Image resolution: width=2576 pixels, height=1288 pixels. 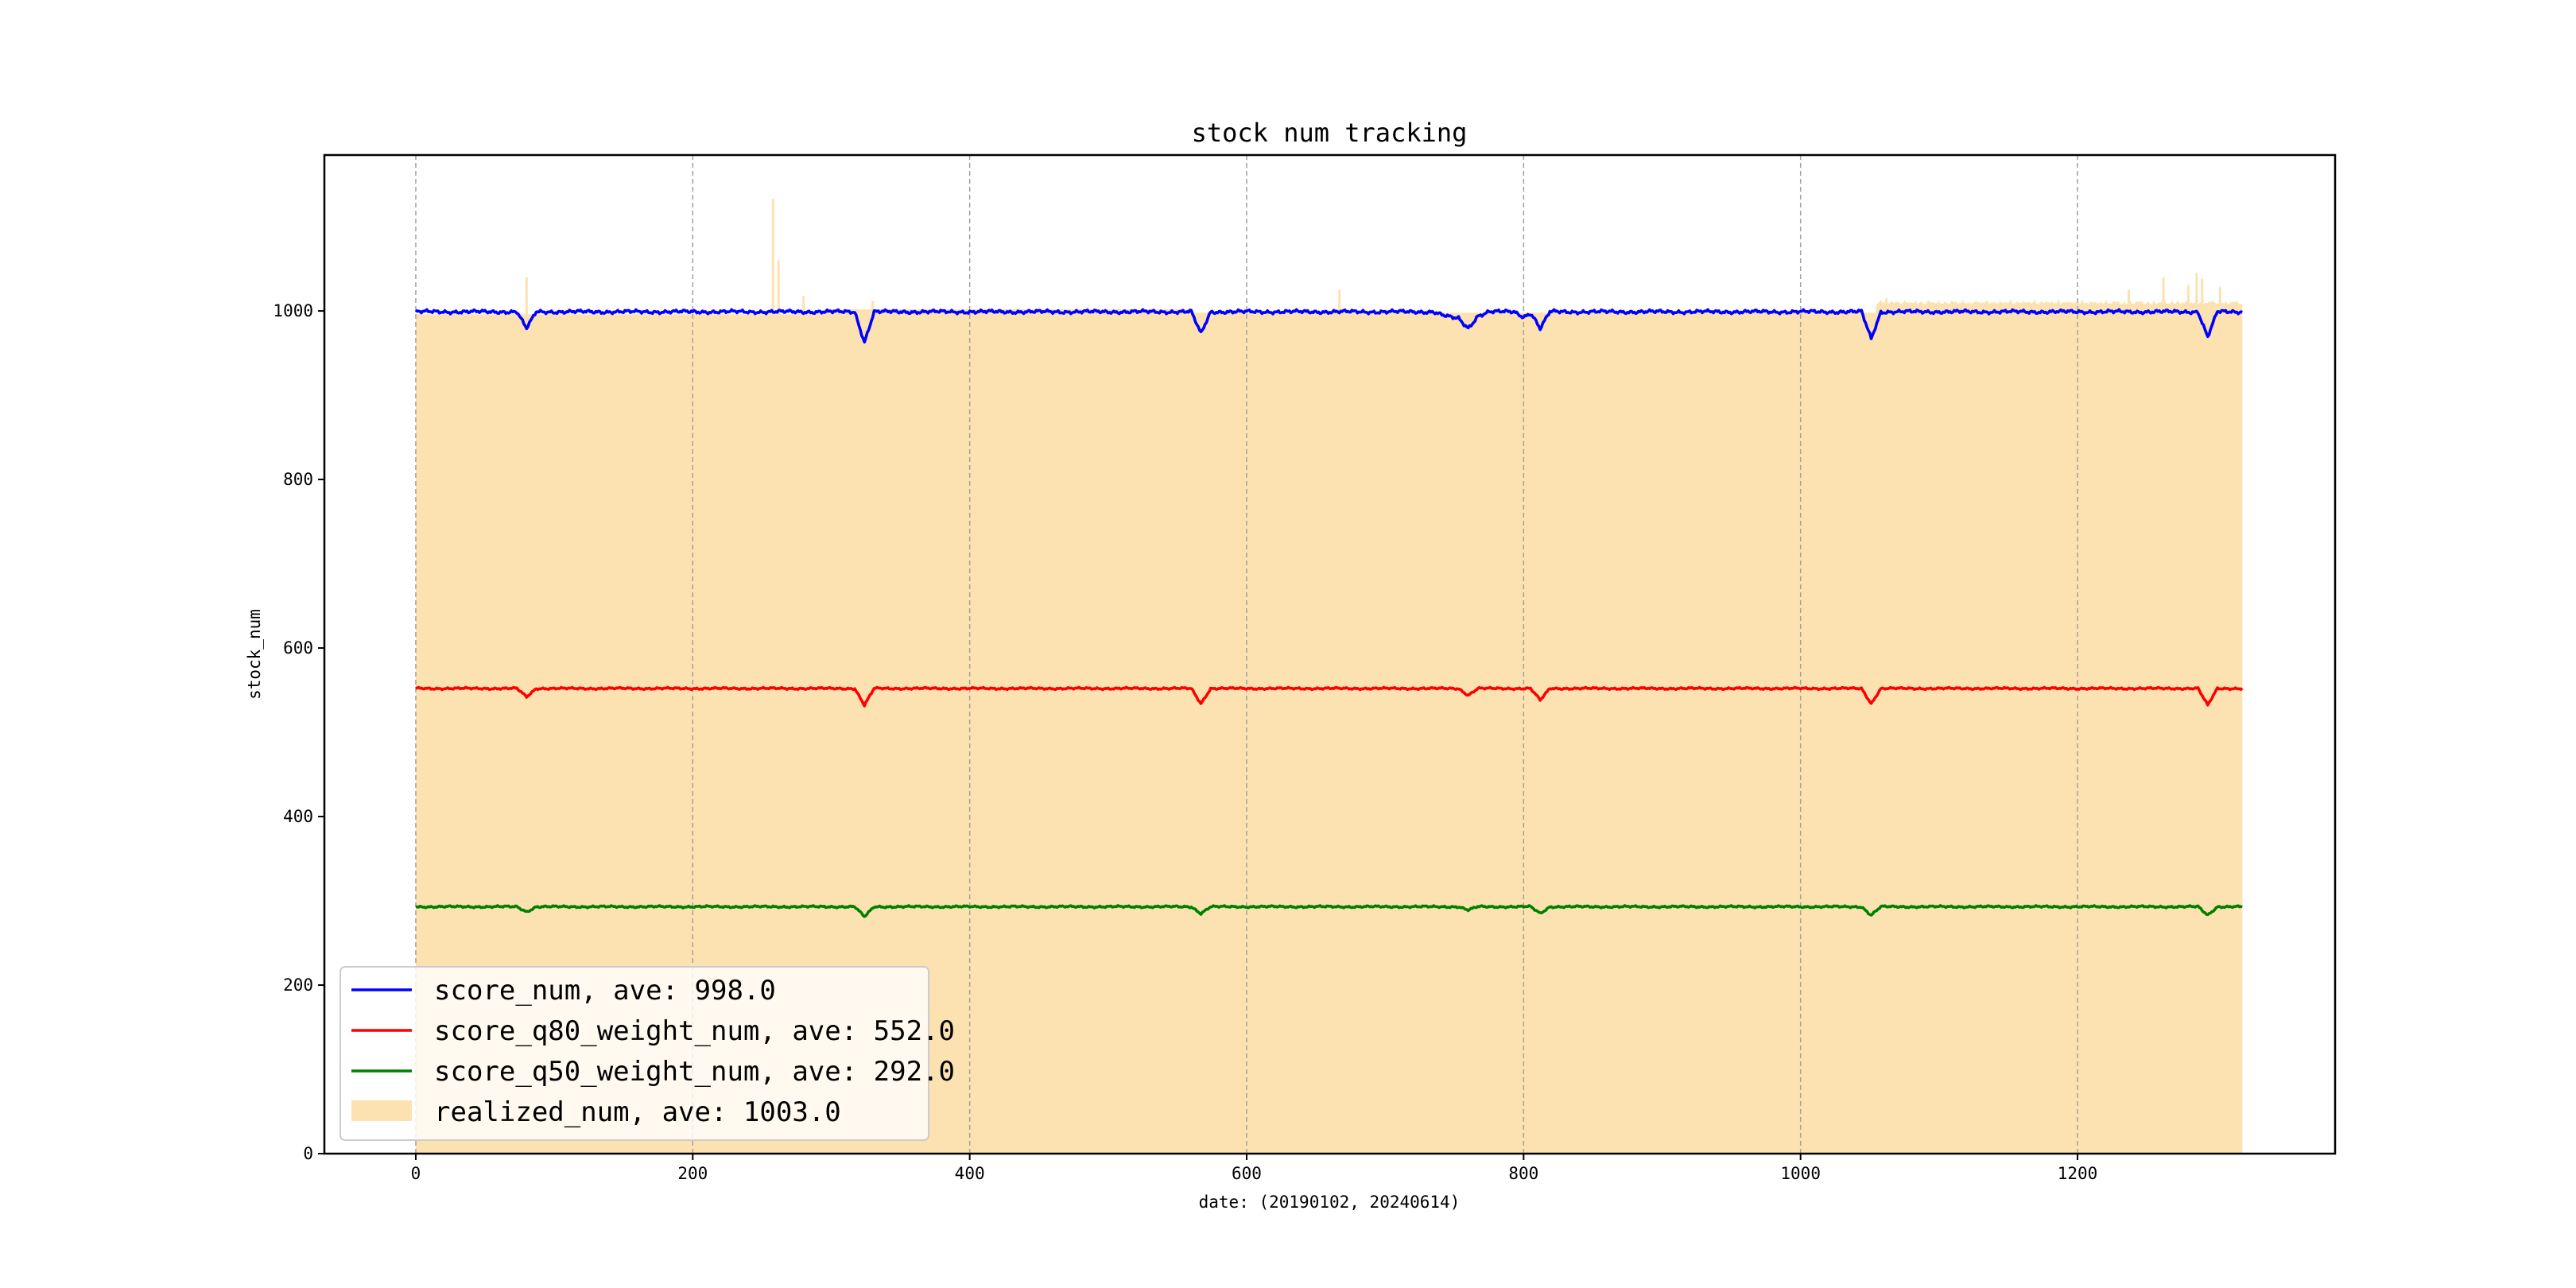 I want to click on y-tick-label: 400, so click(x=298, y=816).